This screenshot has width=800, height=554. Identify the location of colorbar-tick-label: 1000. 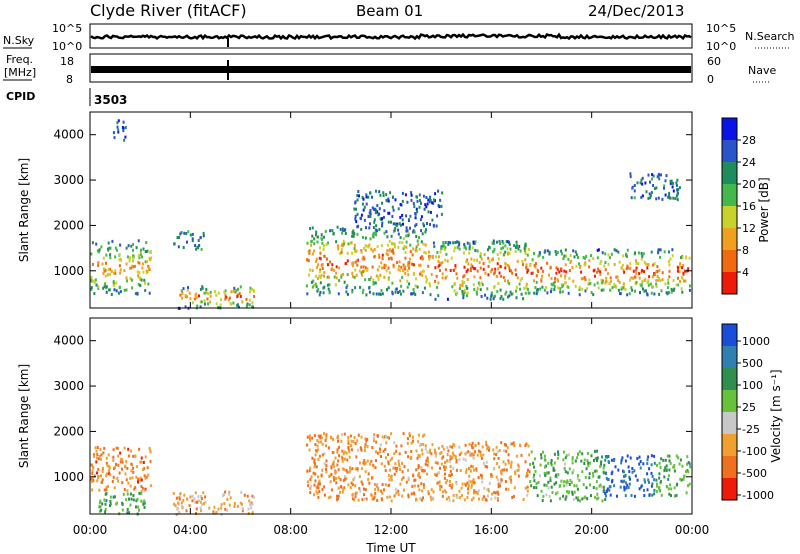
(756, 341).